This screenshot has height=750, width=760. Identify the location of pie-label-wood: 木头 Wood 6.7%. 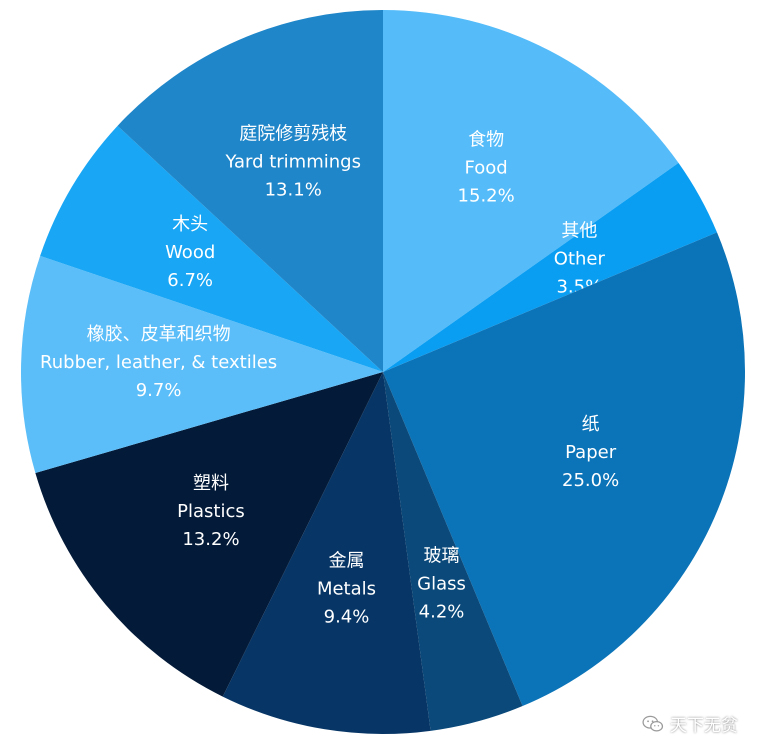
(190, 252).